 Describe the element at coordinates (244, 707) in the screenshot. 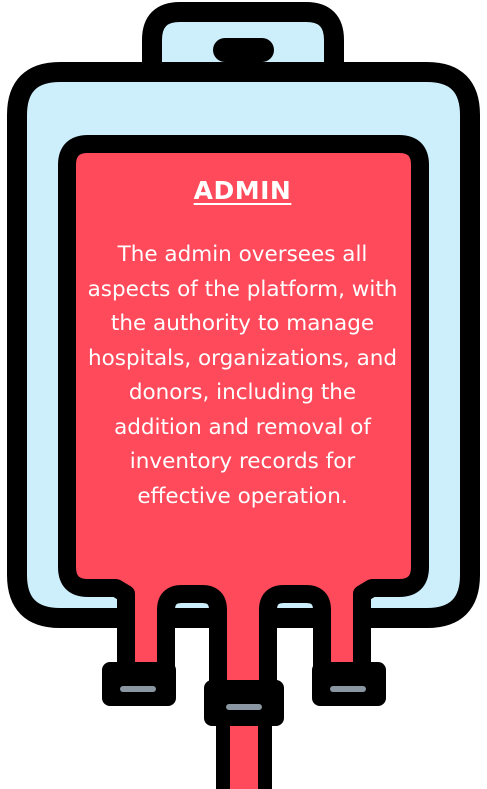

I see `center-cap-slot` at that location.